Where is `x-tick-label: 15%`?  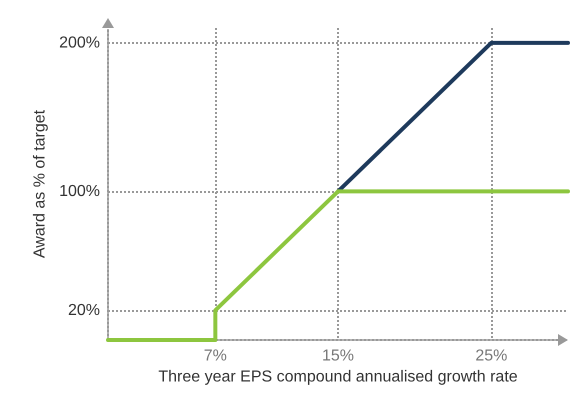 x-tick-label: 15% is located at coordinates (338, 356).